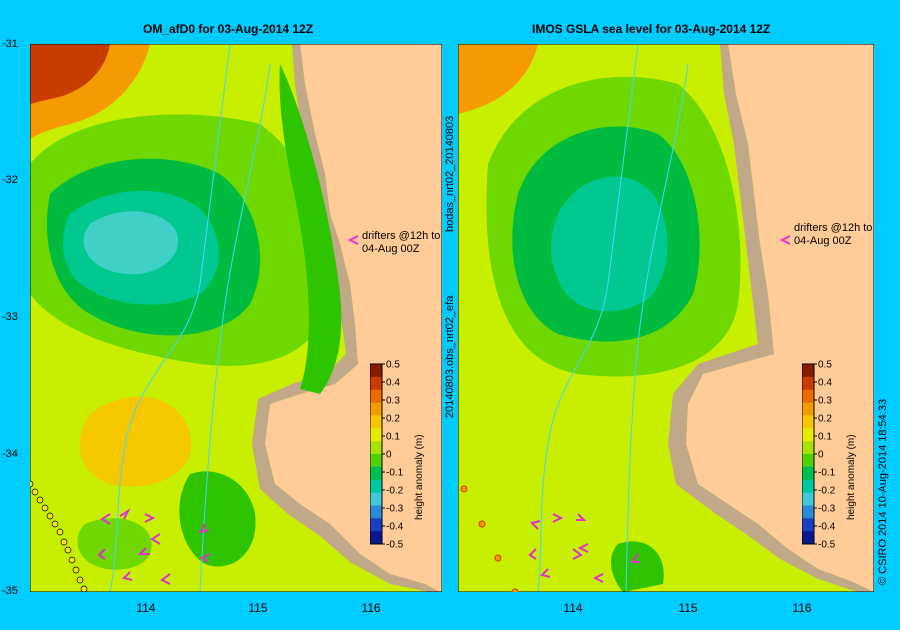 This screenshot has width=900, height=630. I want to click on left-annotation-text: drifters @12h to 04-Aug 00Z, so click(401, 243).